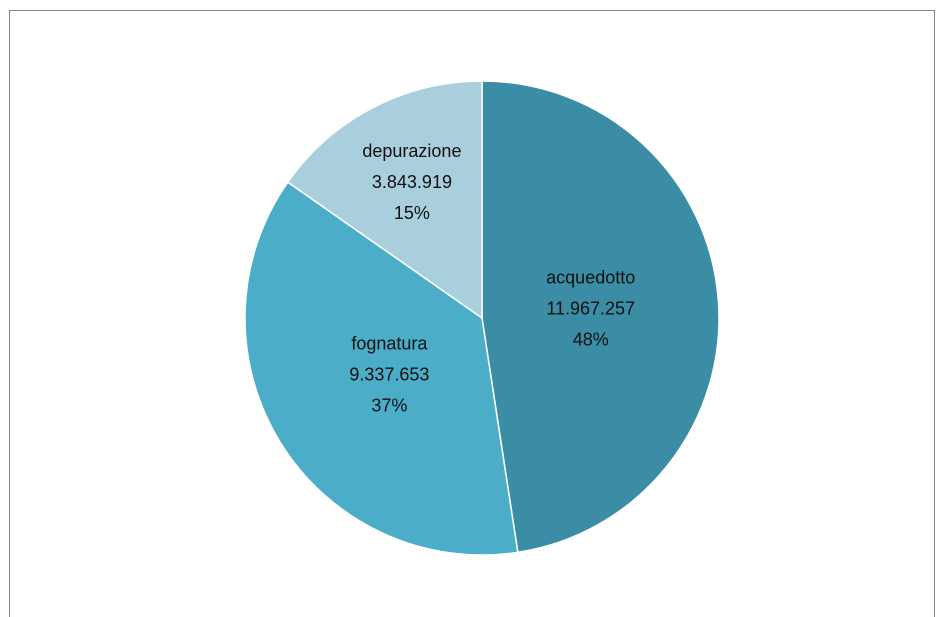 This screenshot has height=617, width=944. What do you see at coordinates (411, 151) in the screenshot?
I see `slice-category: depurazione` at bounding box center [411, 151].